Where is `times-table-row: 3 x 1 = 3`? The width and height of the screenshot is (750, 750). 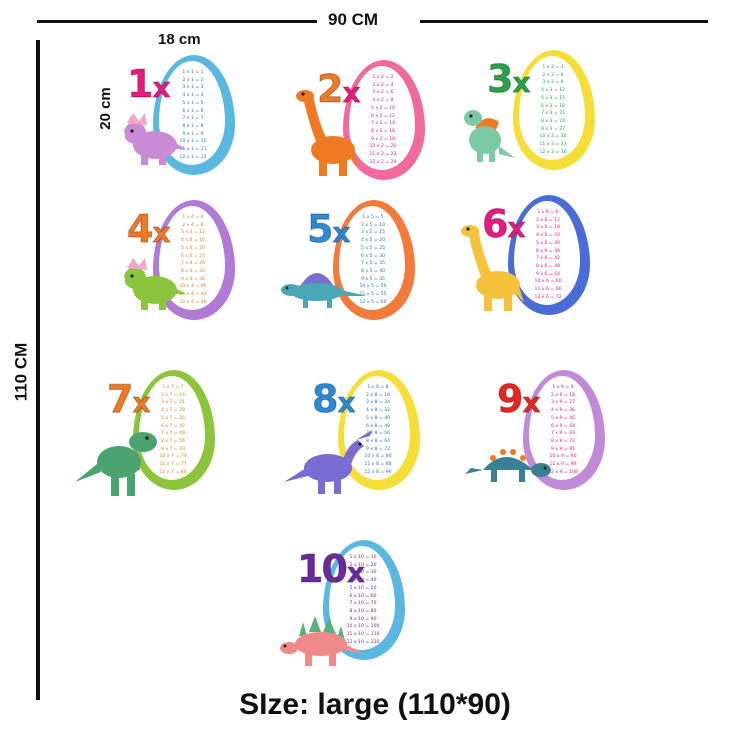
times-table-row: 3 x 1 = 3 is located at coordinates (193, 88).